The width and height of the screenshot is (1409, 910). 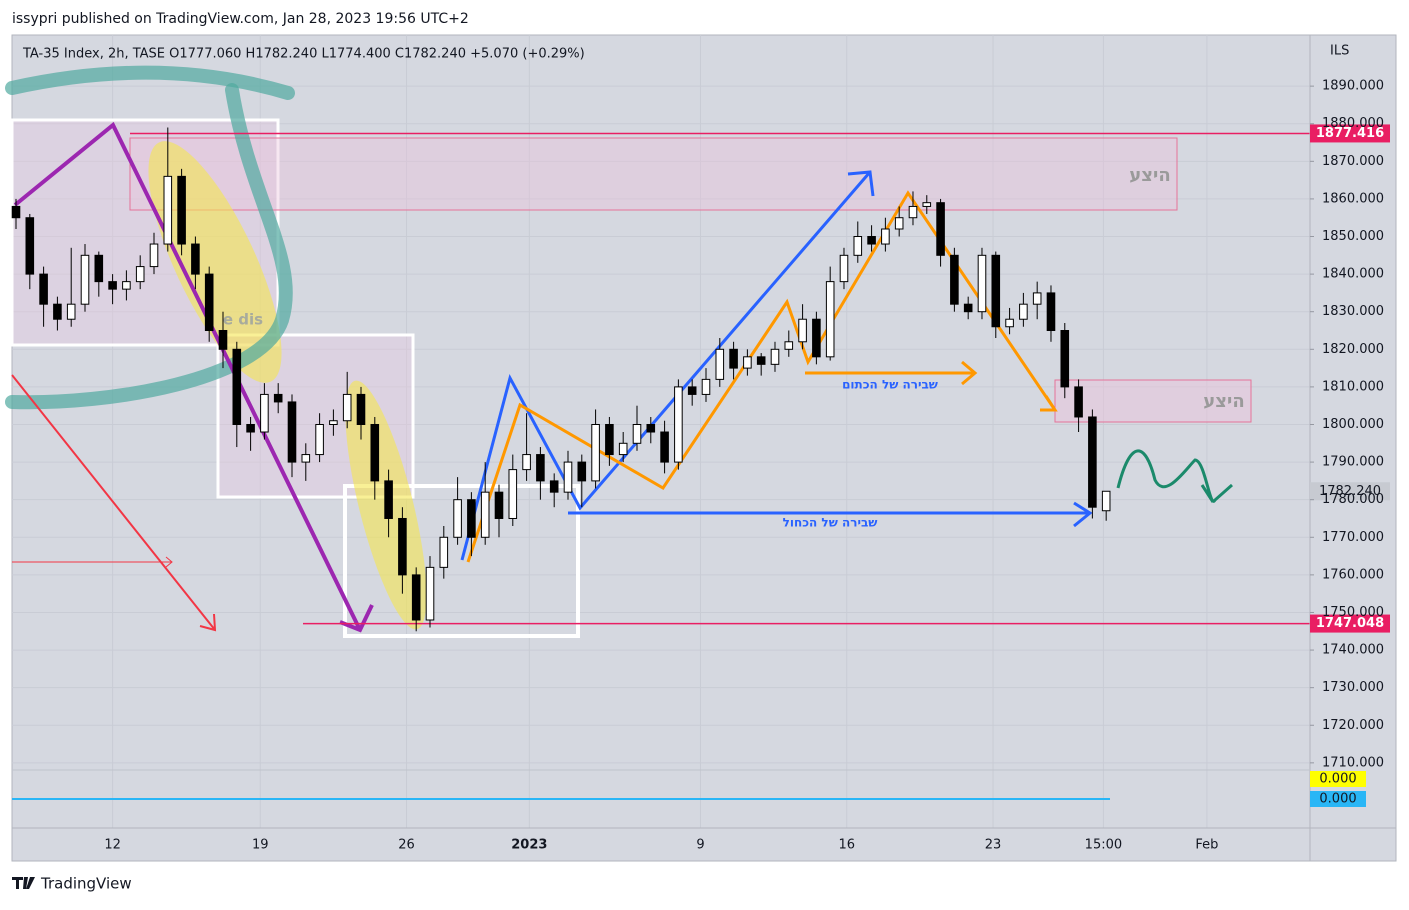 I want to click on x-tick-label: 19, so click(x=260, y=845).